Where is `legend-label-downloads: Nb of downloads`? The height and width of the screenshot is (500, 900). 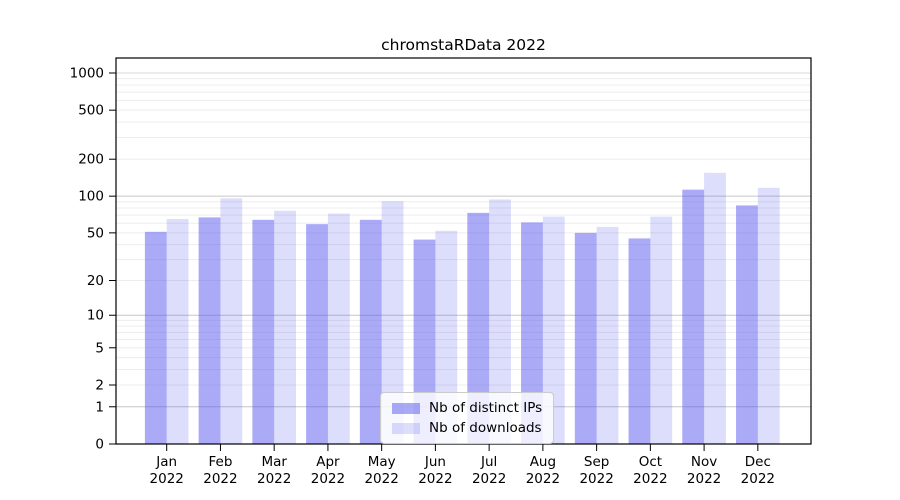 legend-label-downloads: Nb of downloads is located at coordinates (485, 428).